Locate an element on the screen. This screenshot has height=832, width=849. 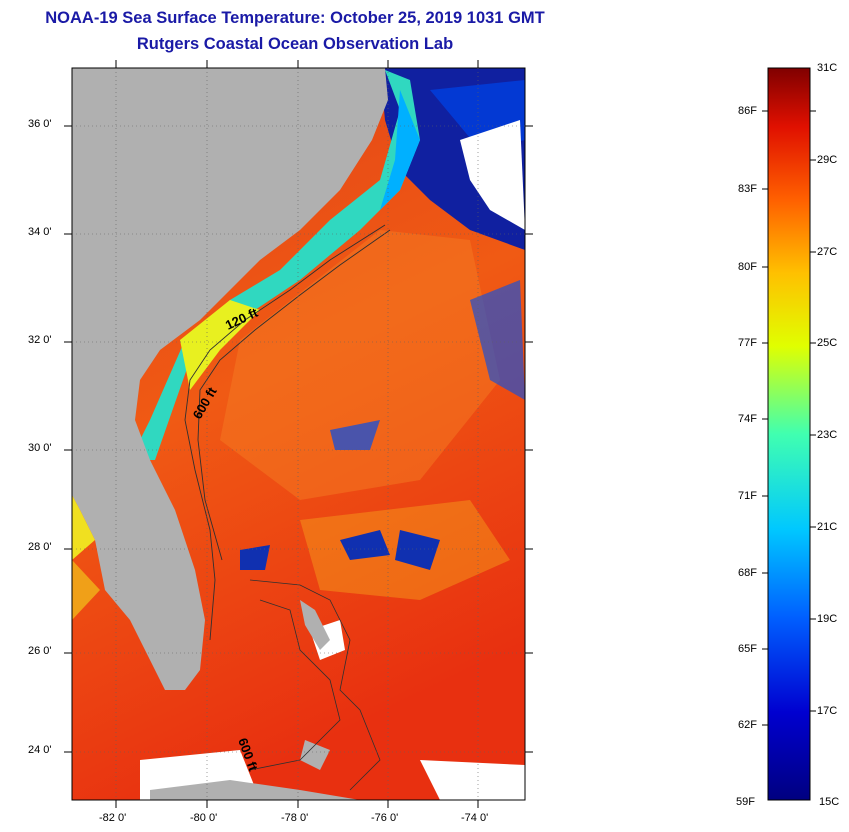
colorbar-f-label: 74F is located at coordinates (747, 419).